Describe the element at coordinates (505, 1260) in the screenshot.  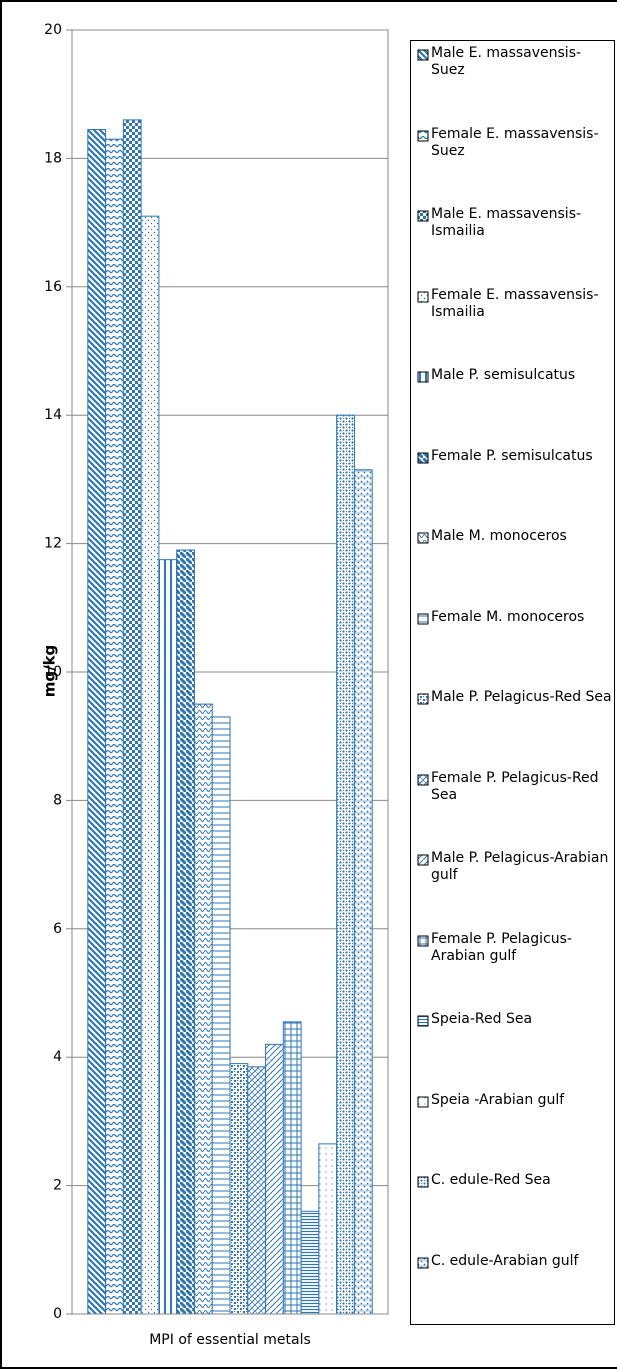
I see `legend-label: C. edule-Arabian gulf` at that location.